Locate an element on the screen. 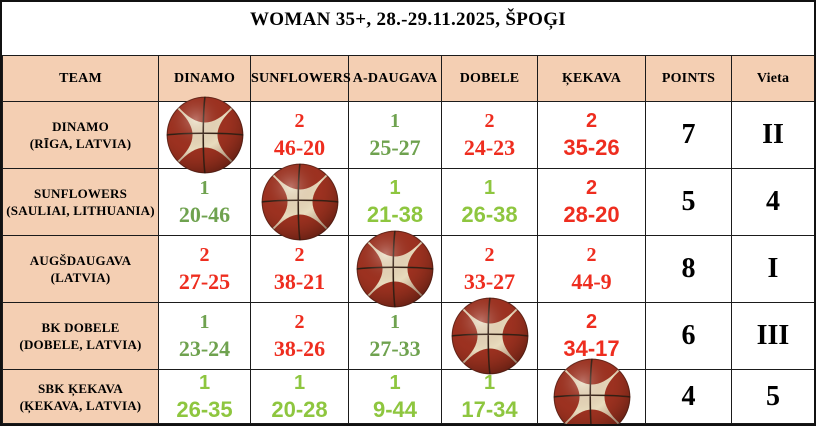  match-score: 27-25 is located at coordinates (204, 281).